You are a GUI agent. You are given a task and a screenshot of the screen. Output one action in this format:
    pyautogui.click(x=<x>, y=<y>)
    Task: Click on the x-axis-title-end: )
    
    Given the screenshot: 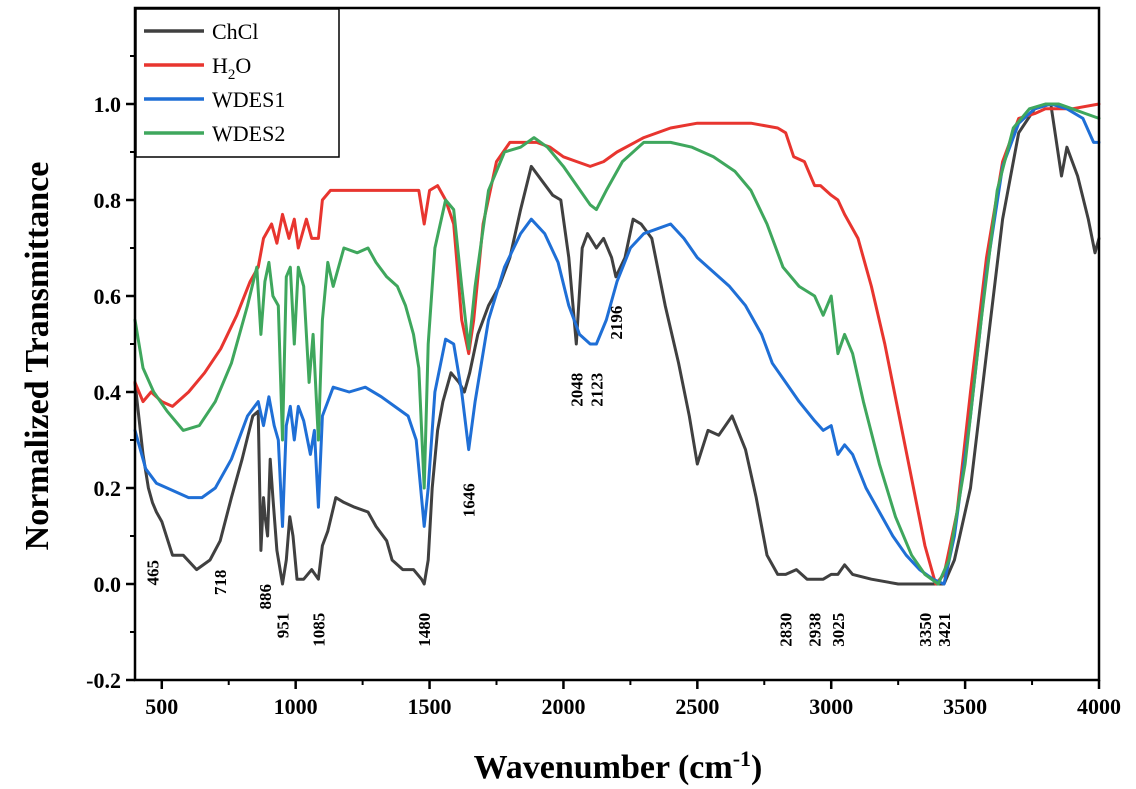 What is the action you would take?
    pyautogui.click(x=756, y=767)
    